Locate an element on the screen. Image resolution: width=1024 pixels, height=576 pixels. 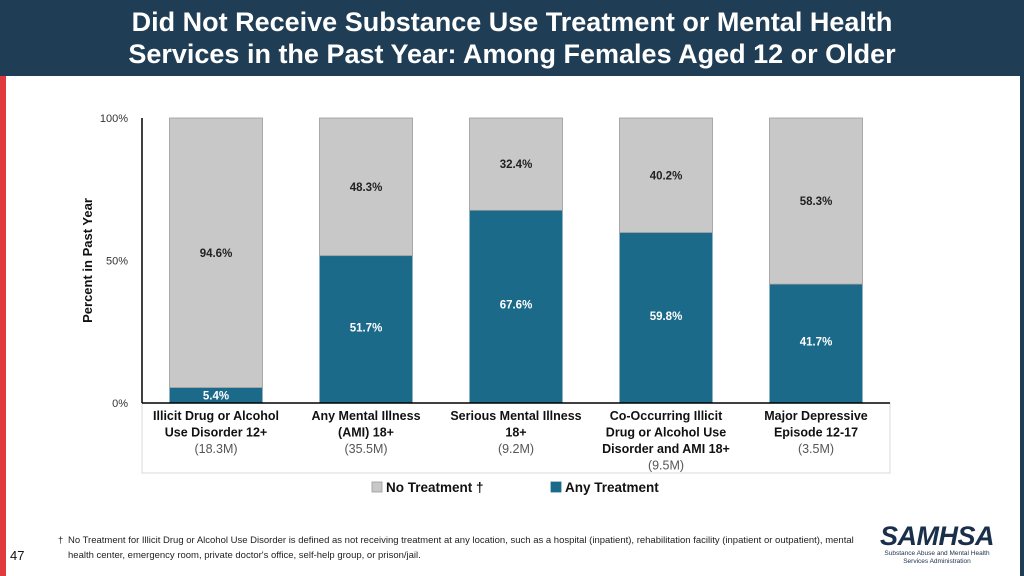
category-count: (9.2M) is located at coordinates (516, 449).